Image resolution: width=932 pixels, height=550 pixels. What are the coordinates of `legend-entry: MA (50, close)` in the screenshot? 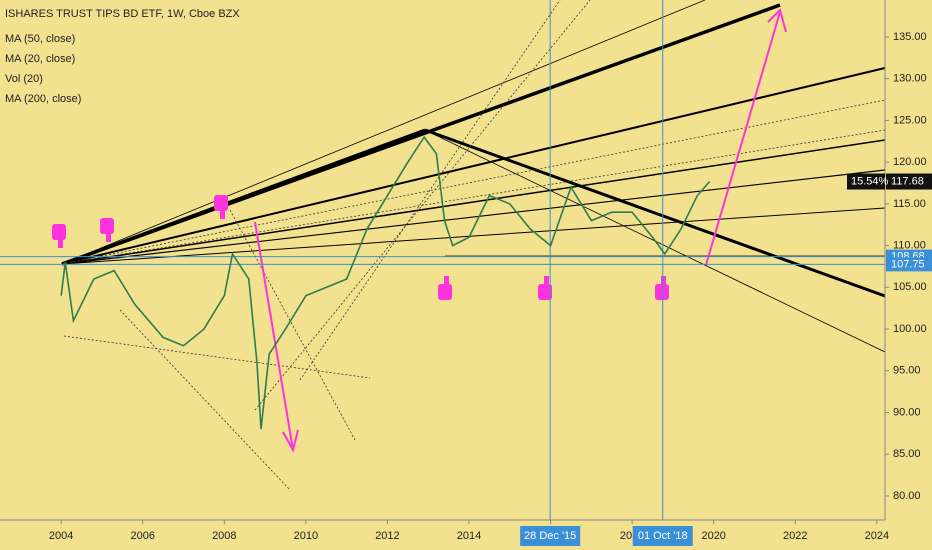 It's located at (40, 39).